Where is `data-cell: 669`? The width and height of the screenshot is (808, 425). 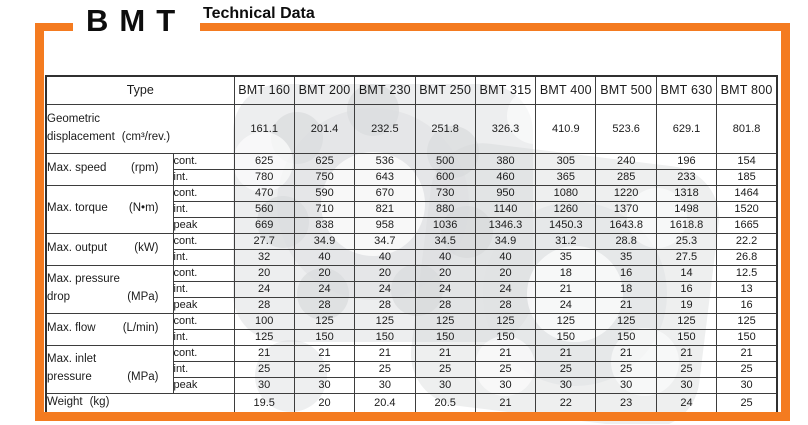 data-cell: 669 is located at coordinates (264, 225).